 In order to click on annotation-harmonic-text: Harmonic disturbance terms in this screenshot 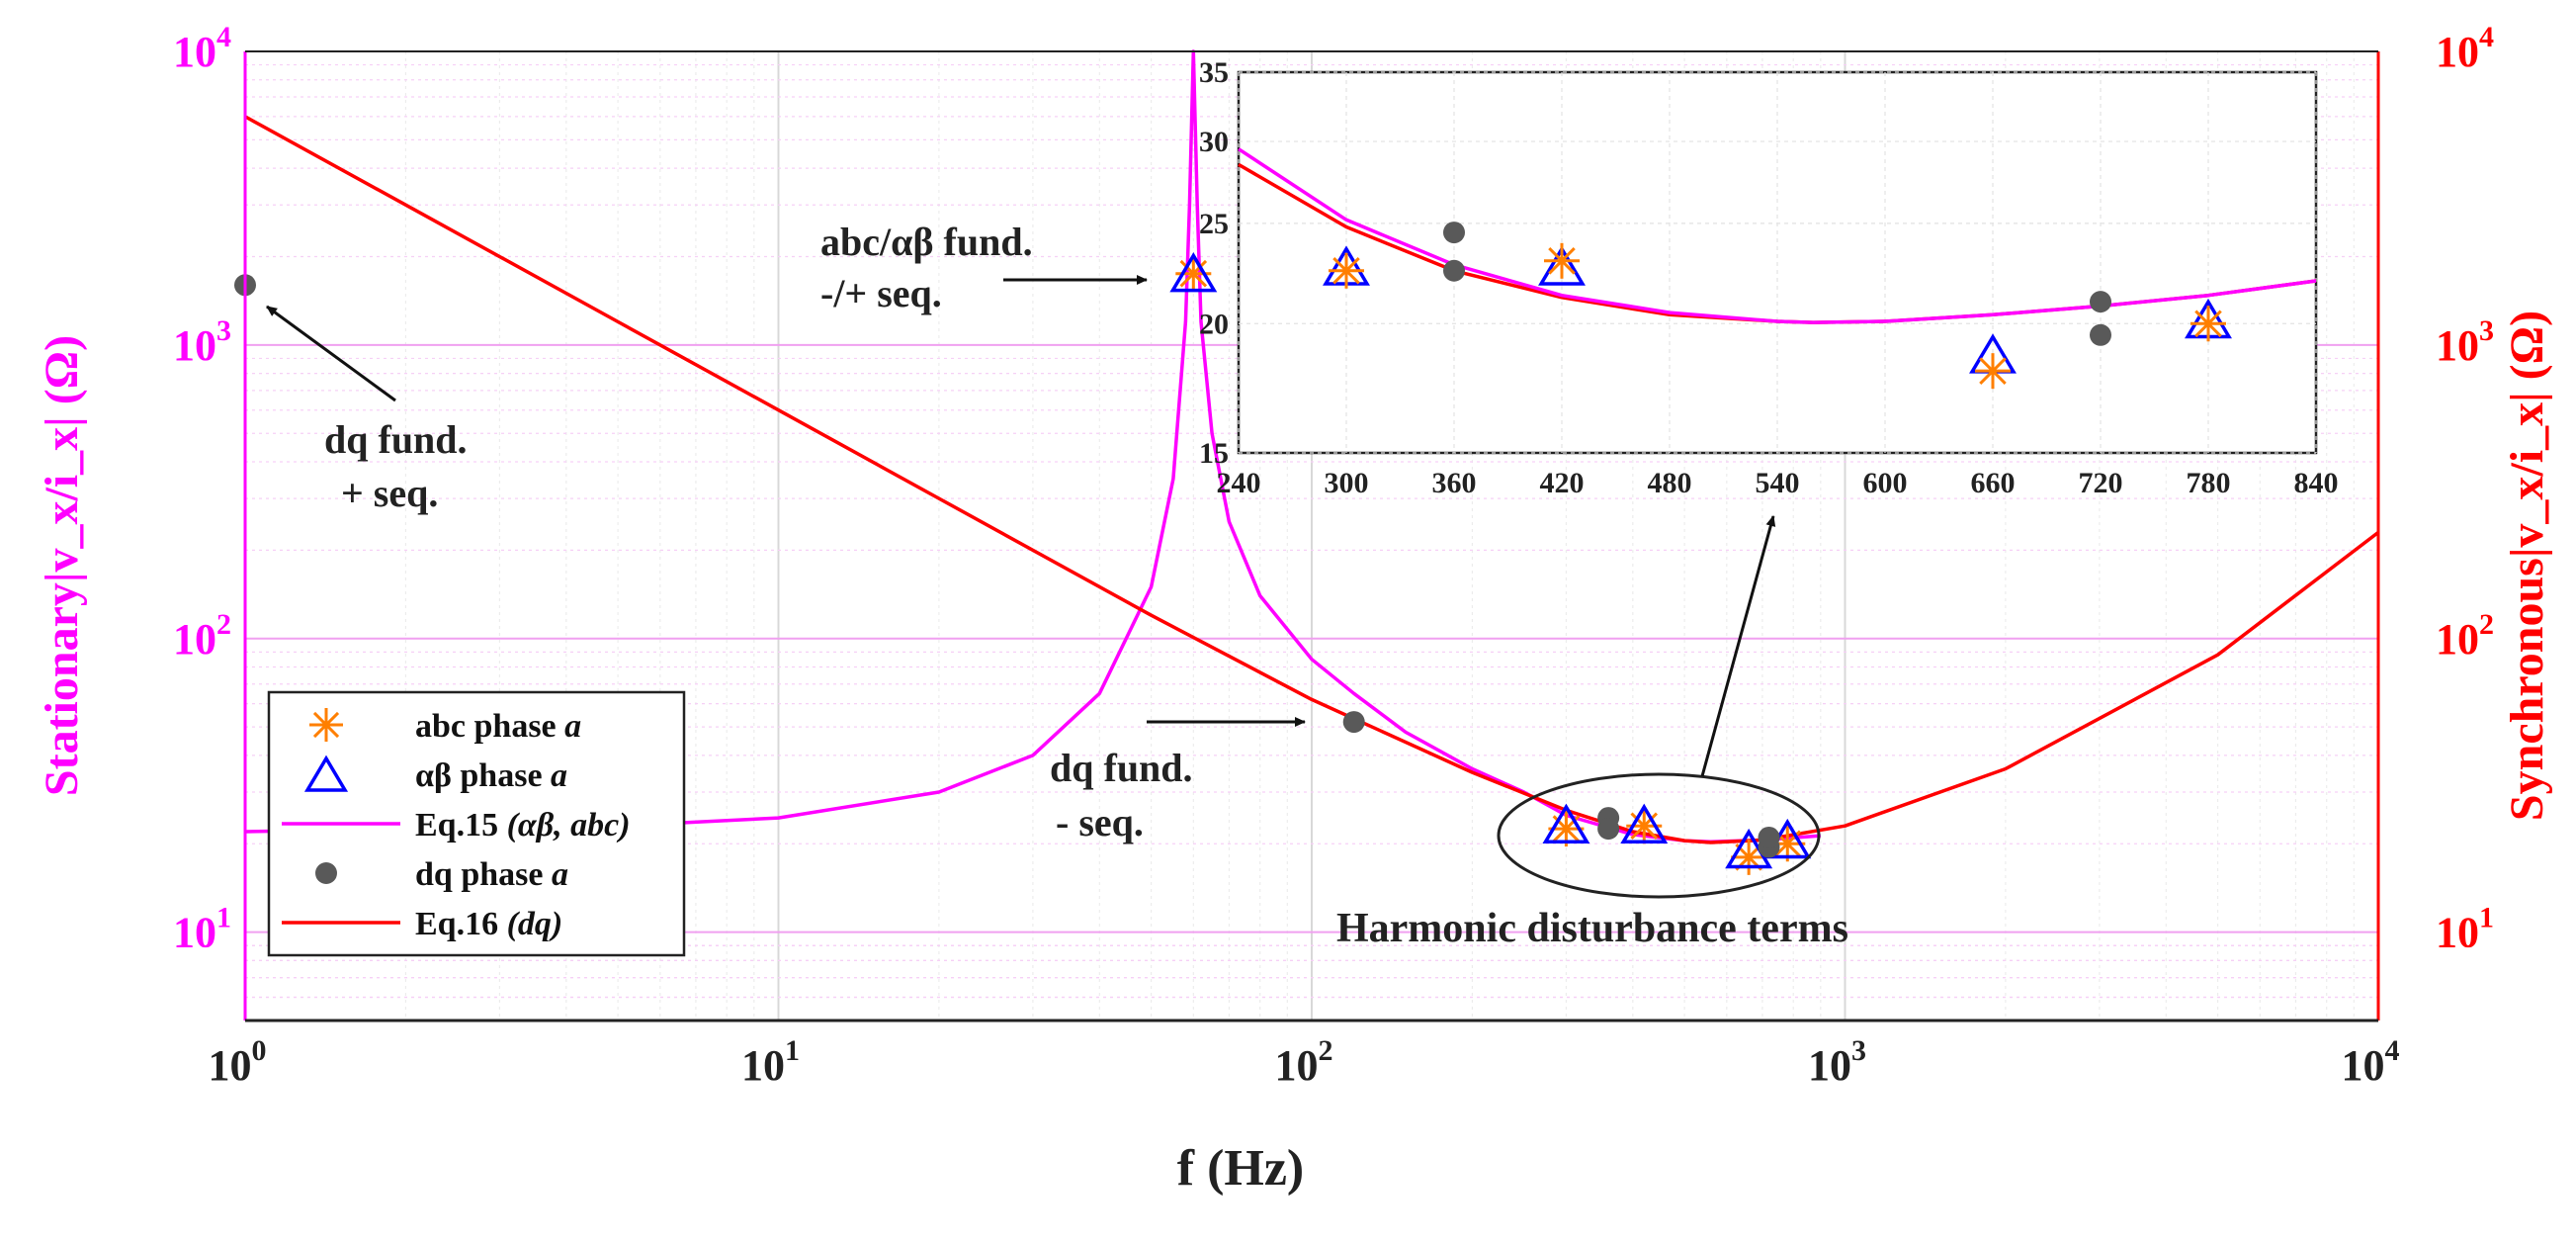, I will do `click(1592, 928)`.